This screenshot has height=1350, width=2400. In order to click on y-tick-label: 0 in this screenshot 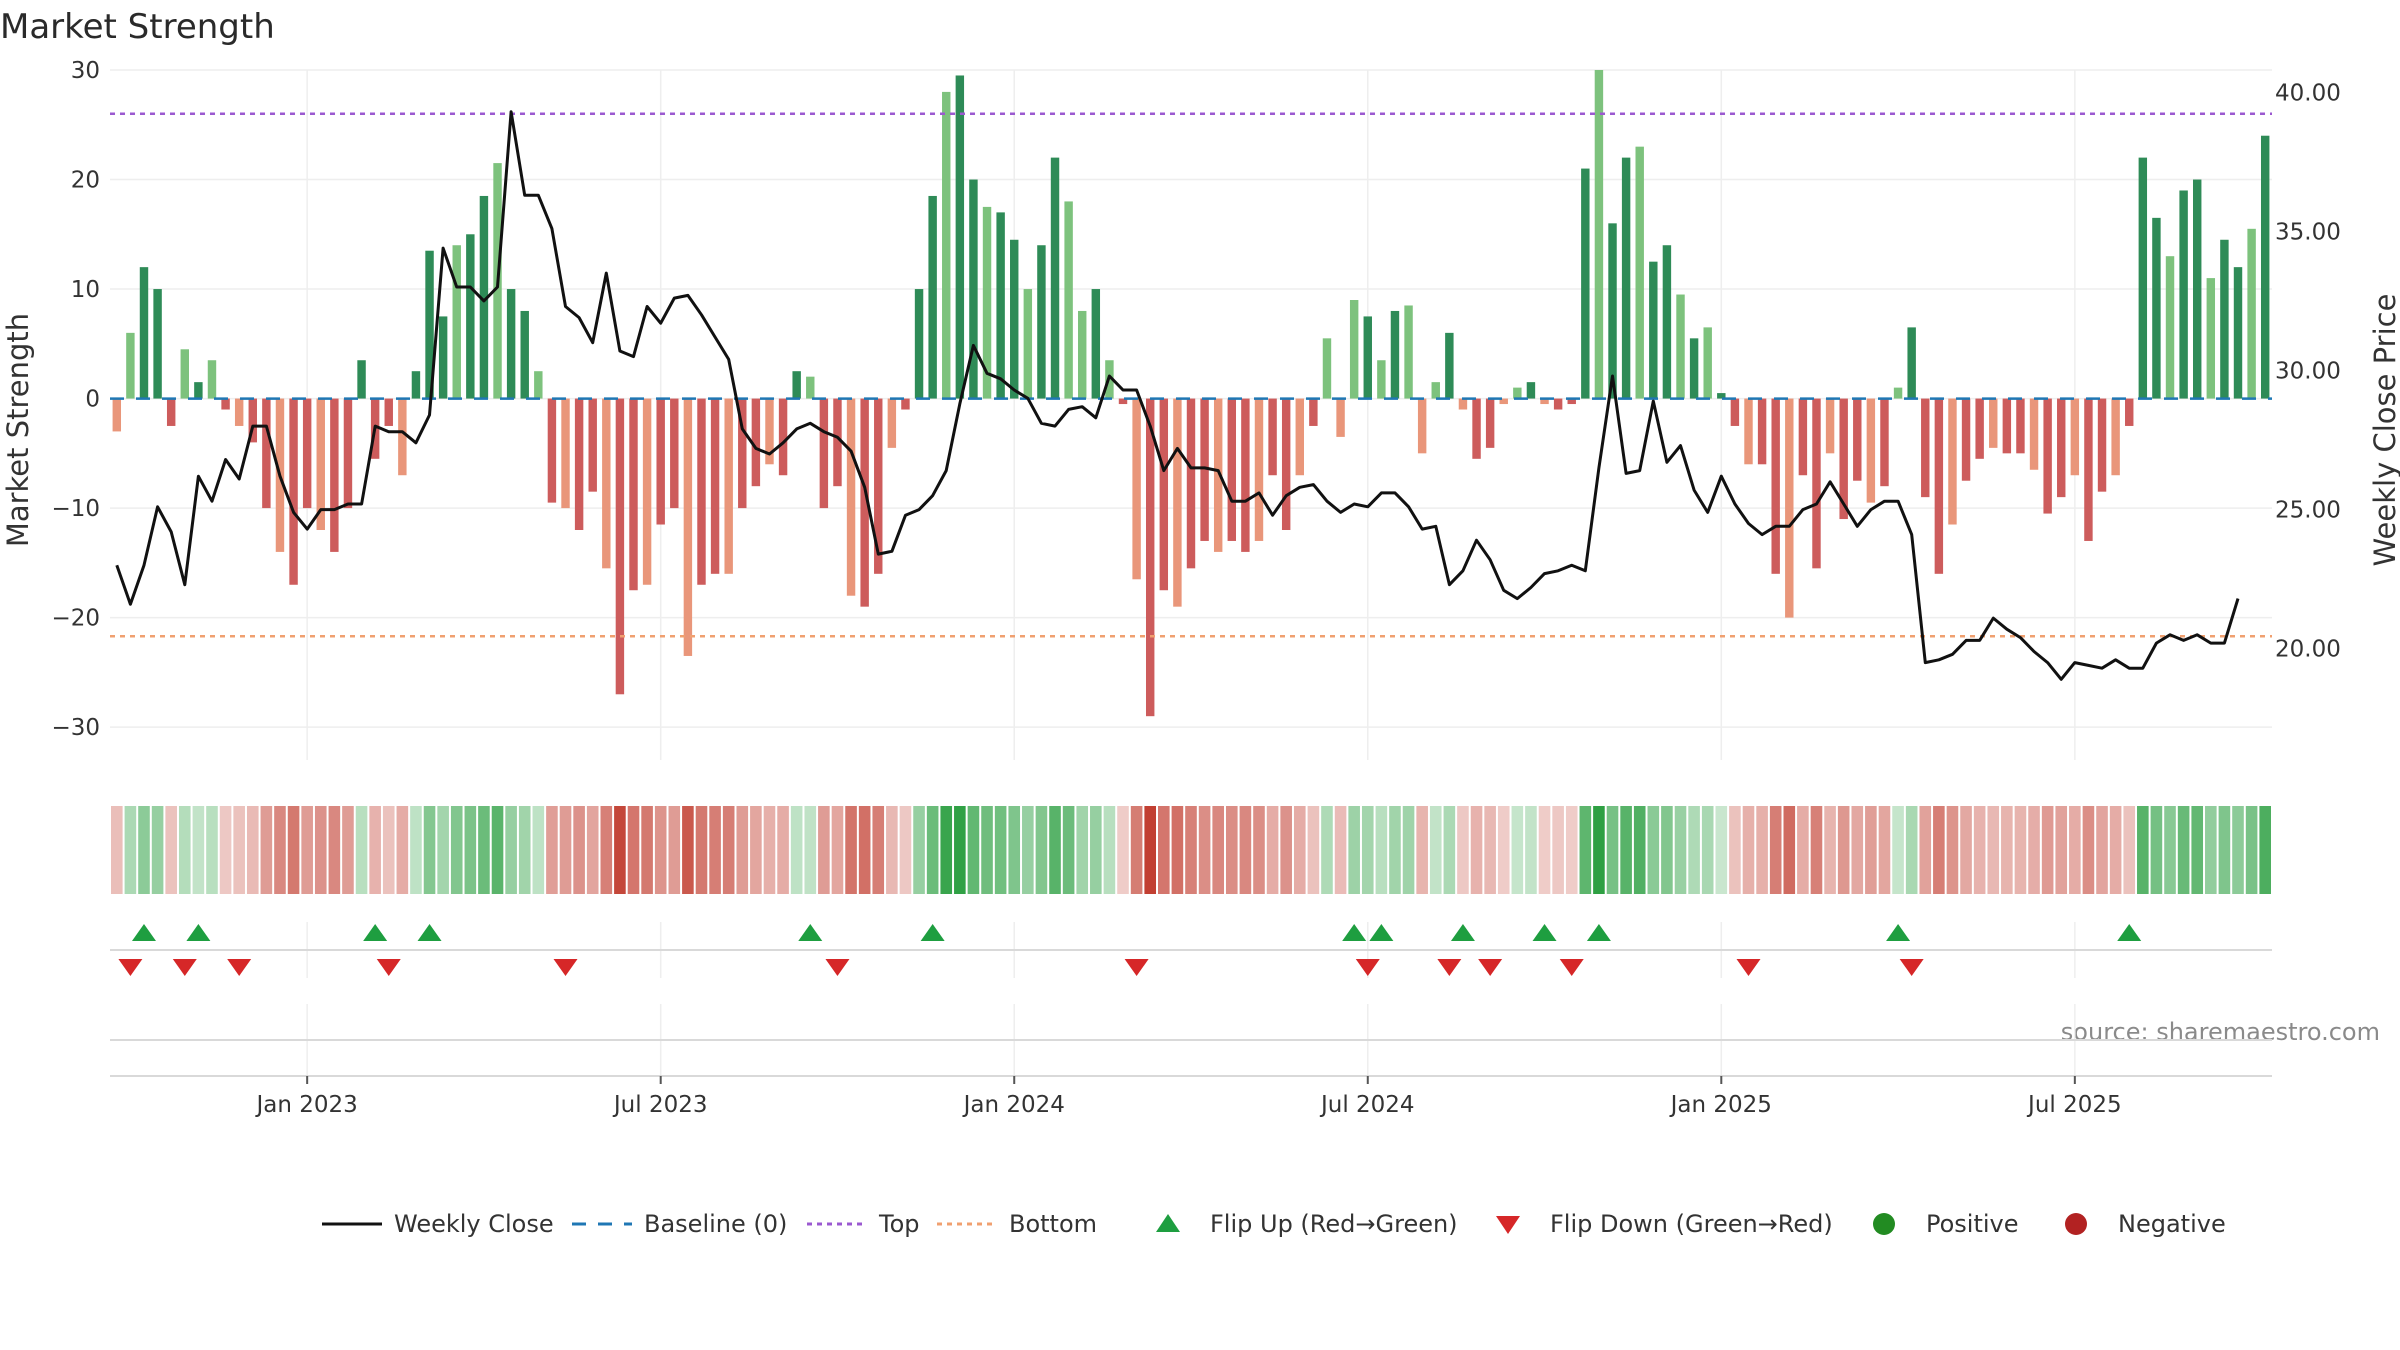, I will do `click(92, 400)`.